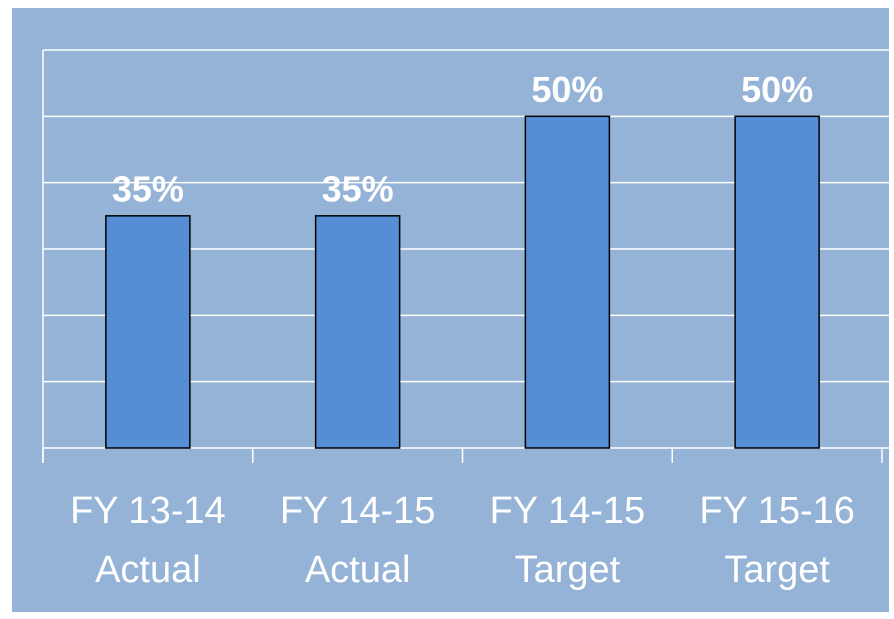 Image resolution: width=894 pixels, height=619 pixels. Describe the element at coordinates (148, 540) in the screenshot. I see `x-tick-label: FY 13-14 Actual` at that location.